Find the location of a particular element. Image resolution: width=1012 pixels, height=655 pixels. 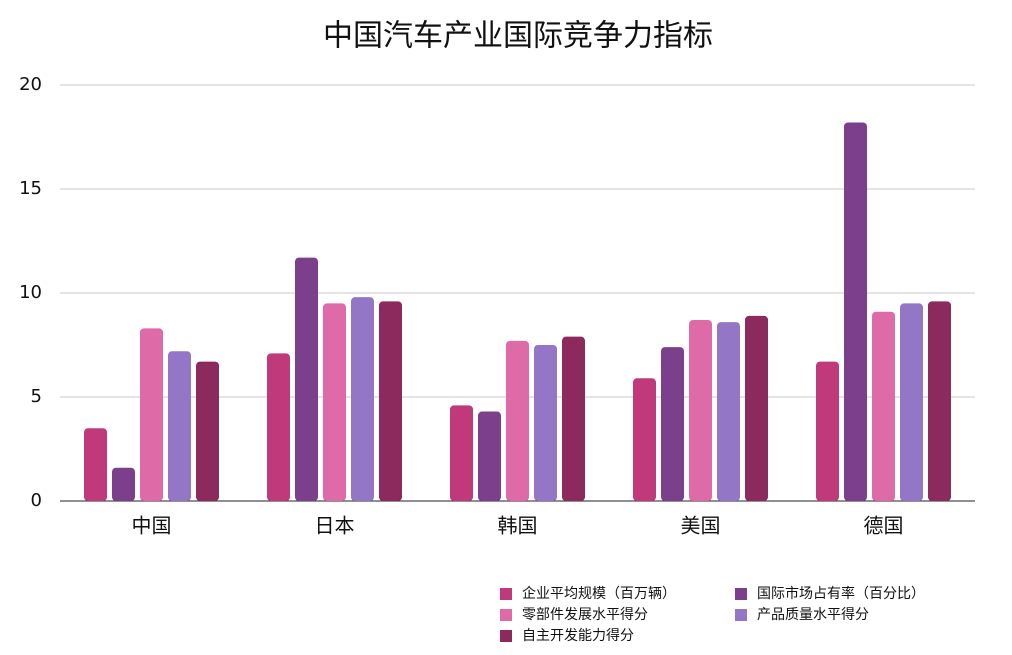

y-tick-label: 15 is located at coordinates (30, 188).